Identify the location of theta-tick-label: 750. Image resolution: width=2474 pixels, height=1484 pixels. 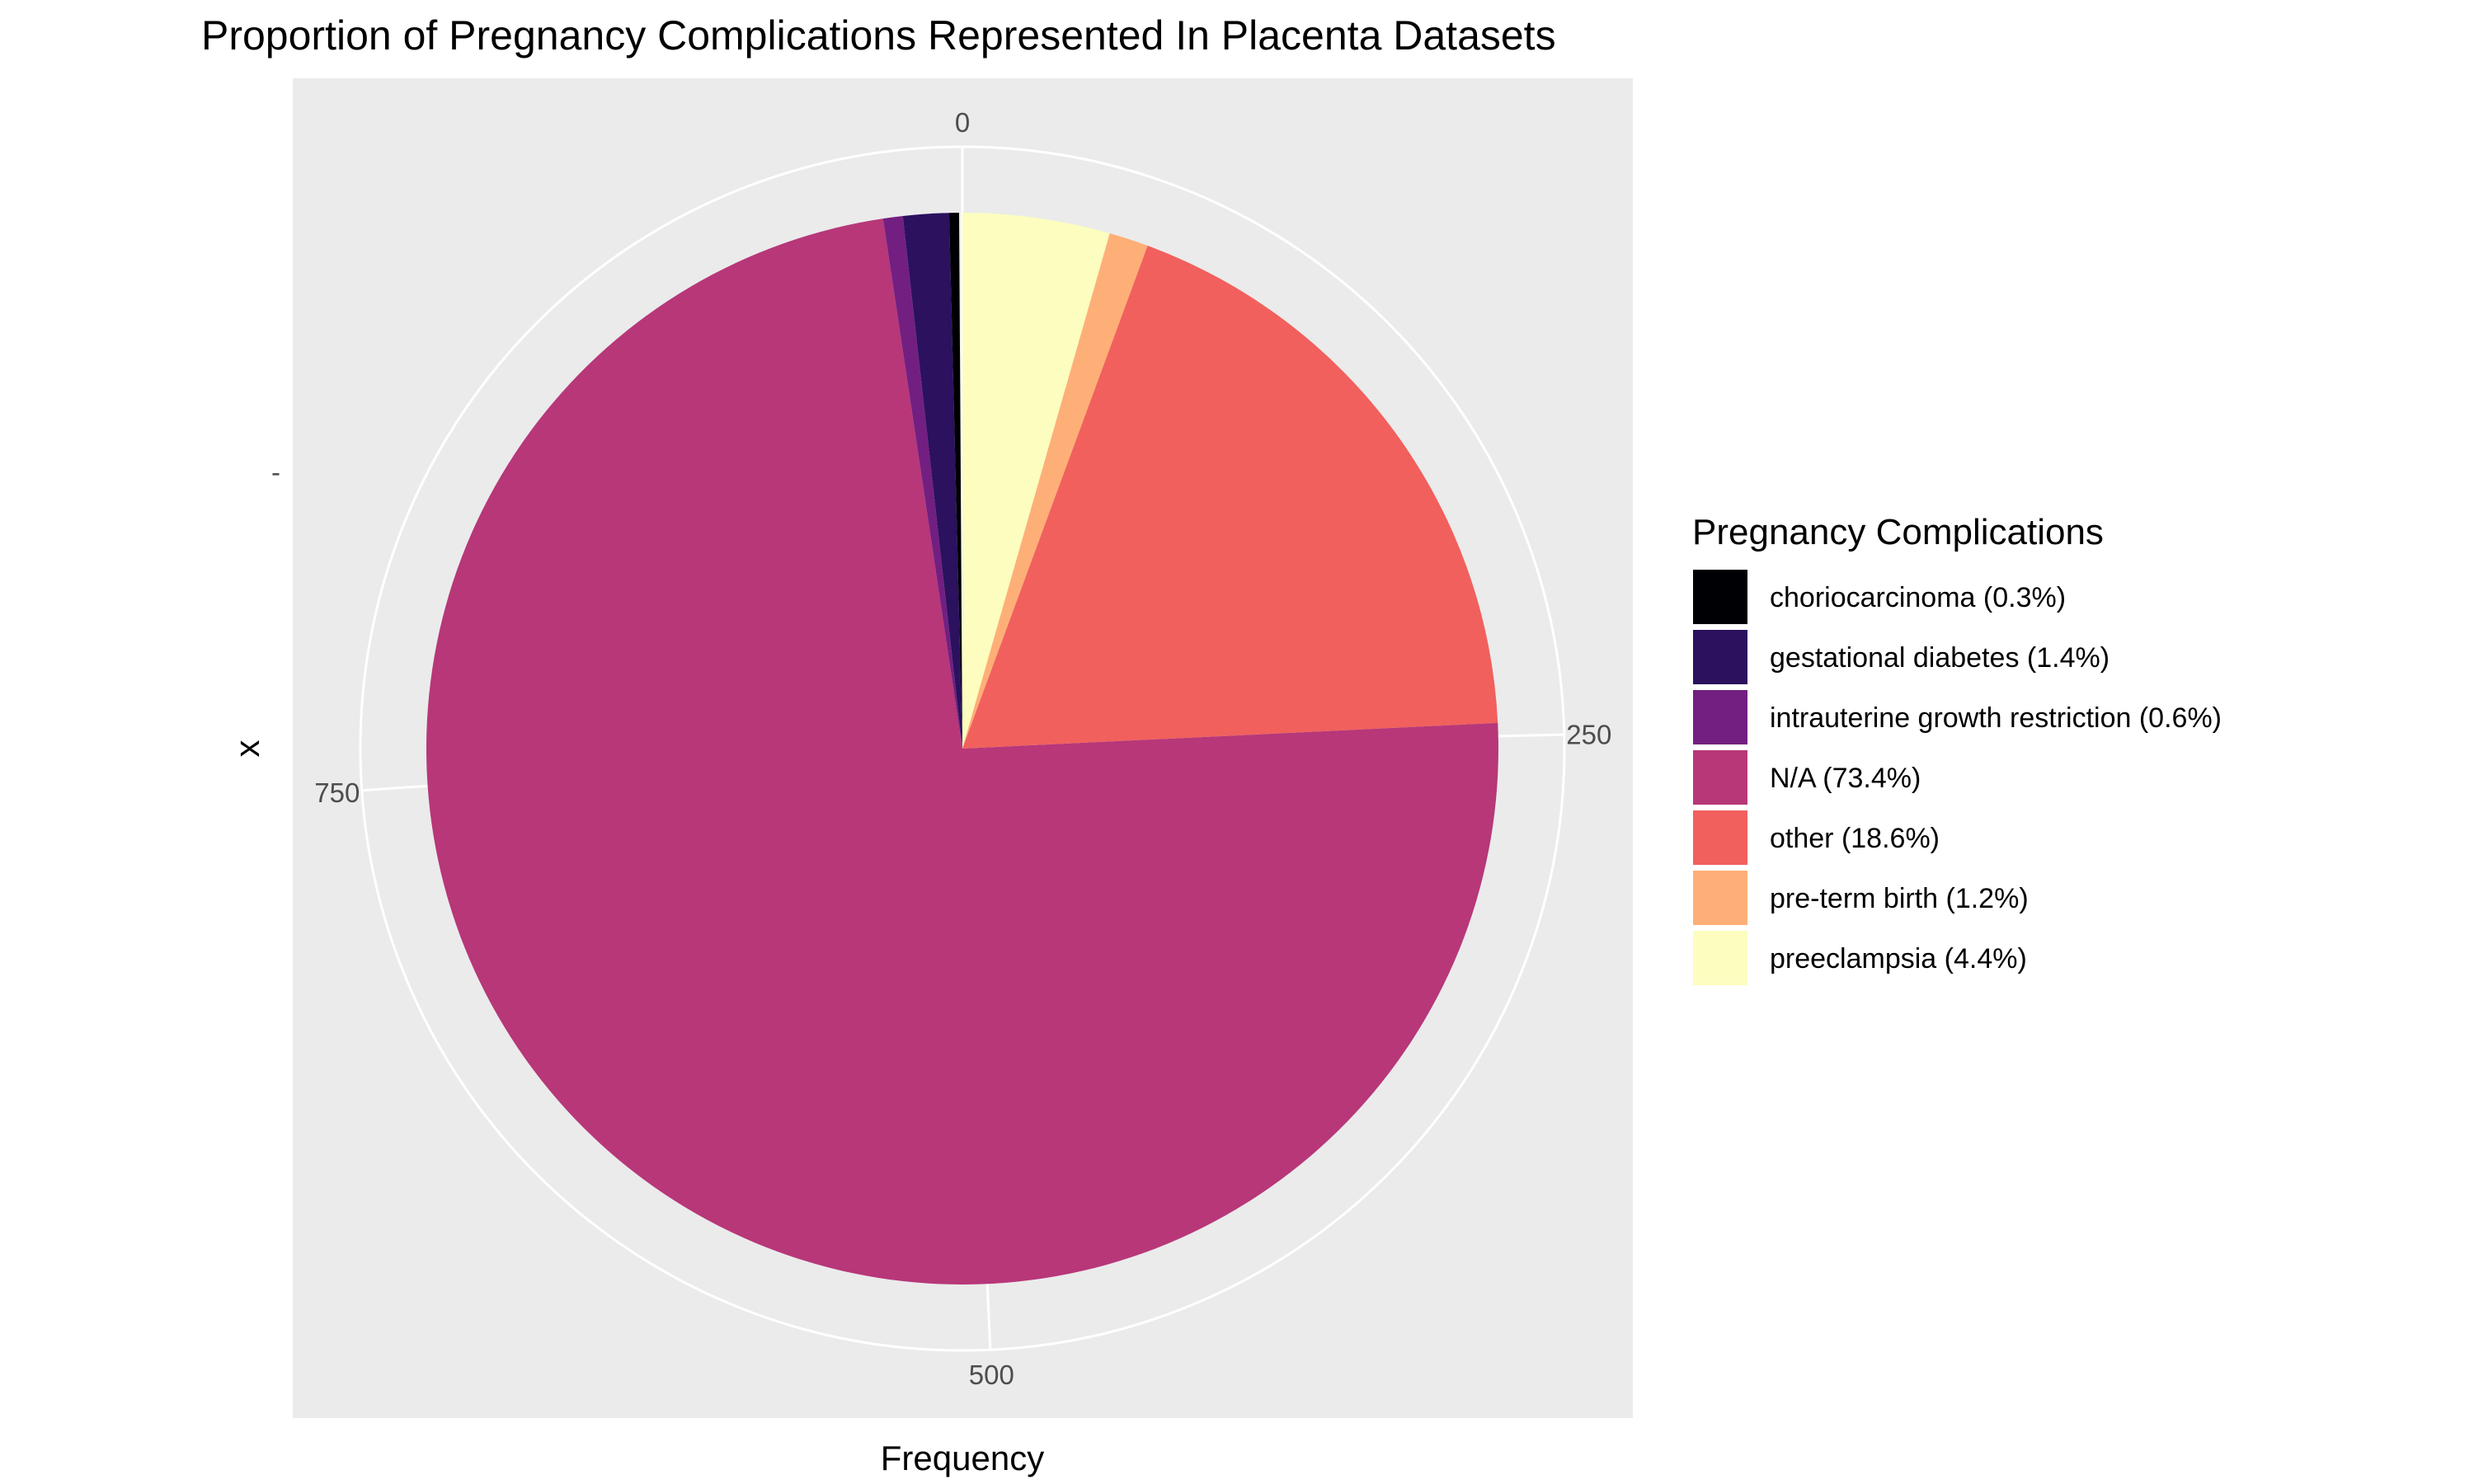
(337, 792).